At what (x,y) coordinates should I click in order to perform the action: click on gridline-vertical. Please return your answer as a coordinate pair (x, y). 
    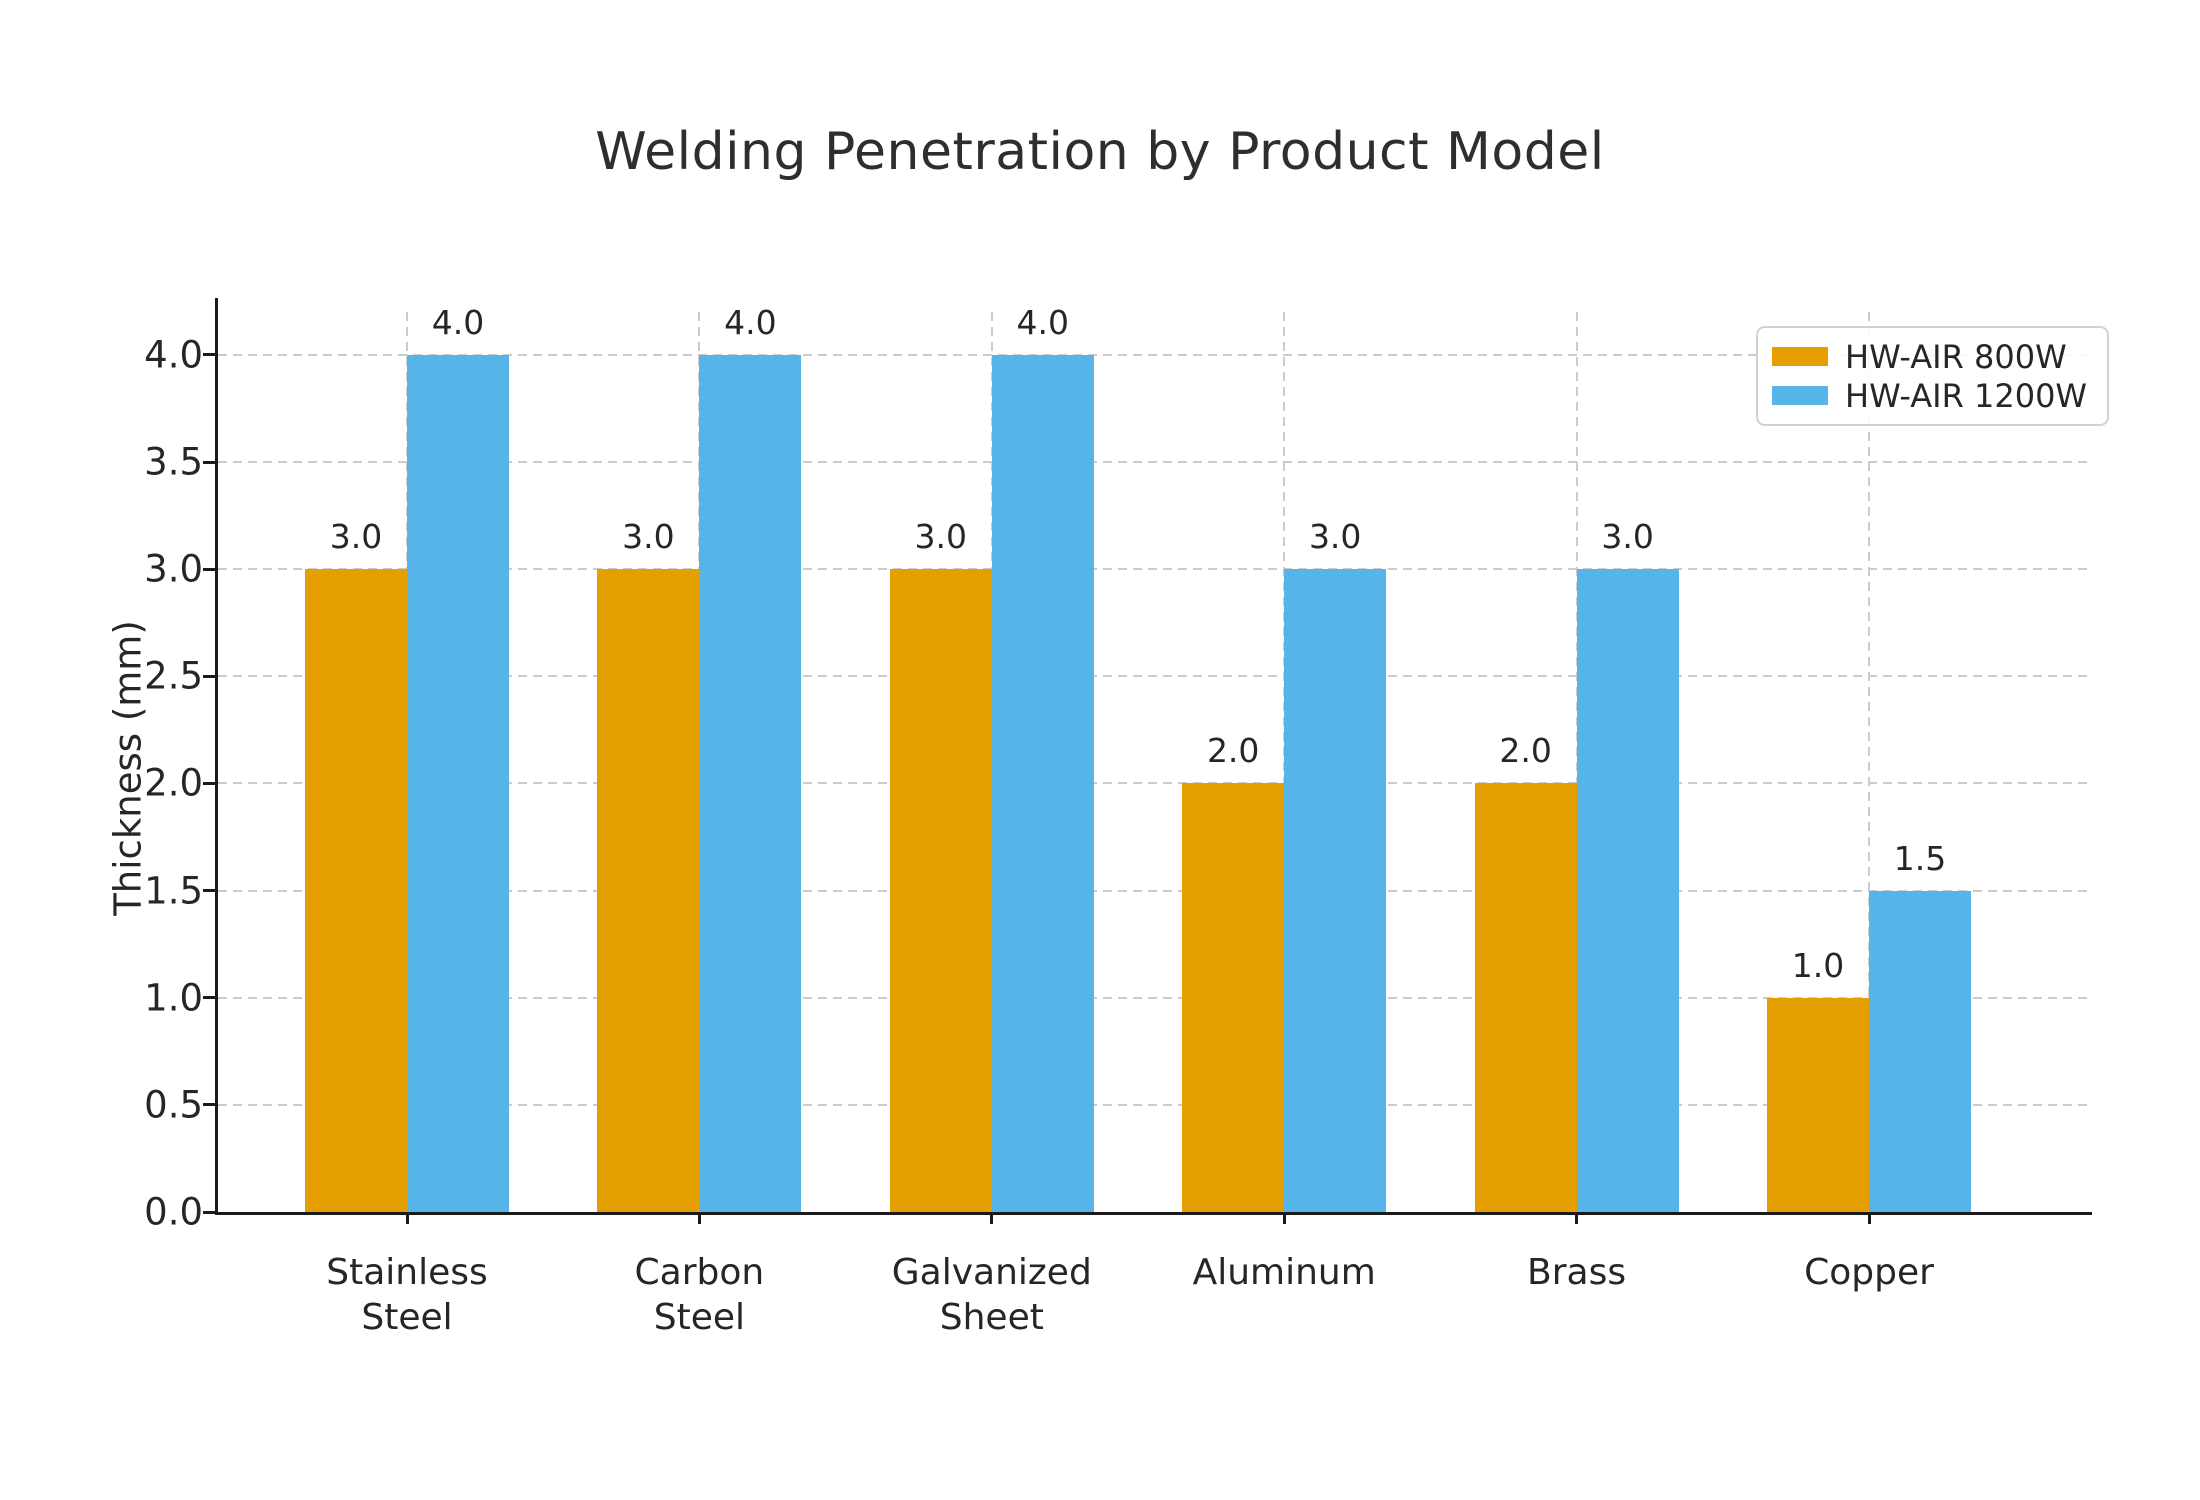
    Looking at the image, I should click on (1869, 762).